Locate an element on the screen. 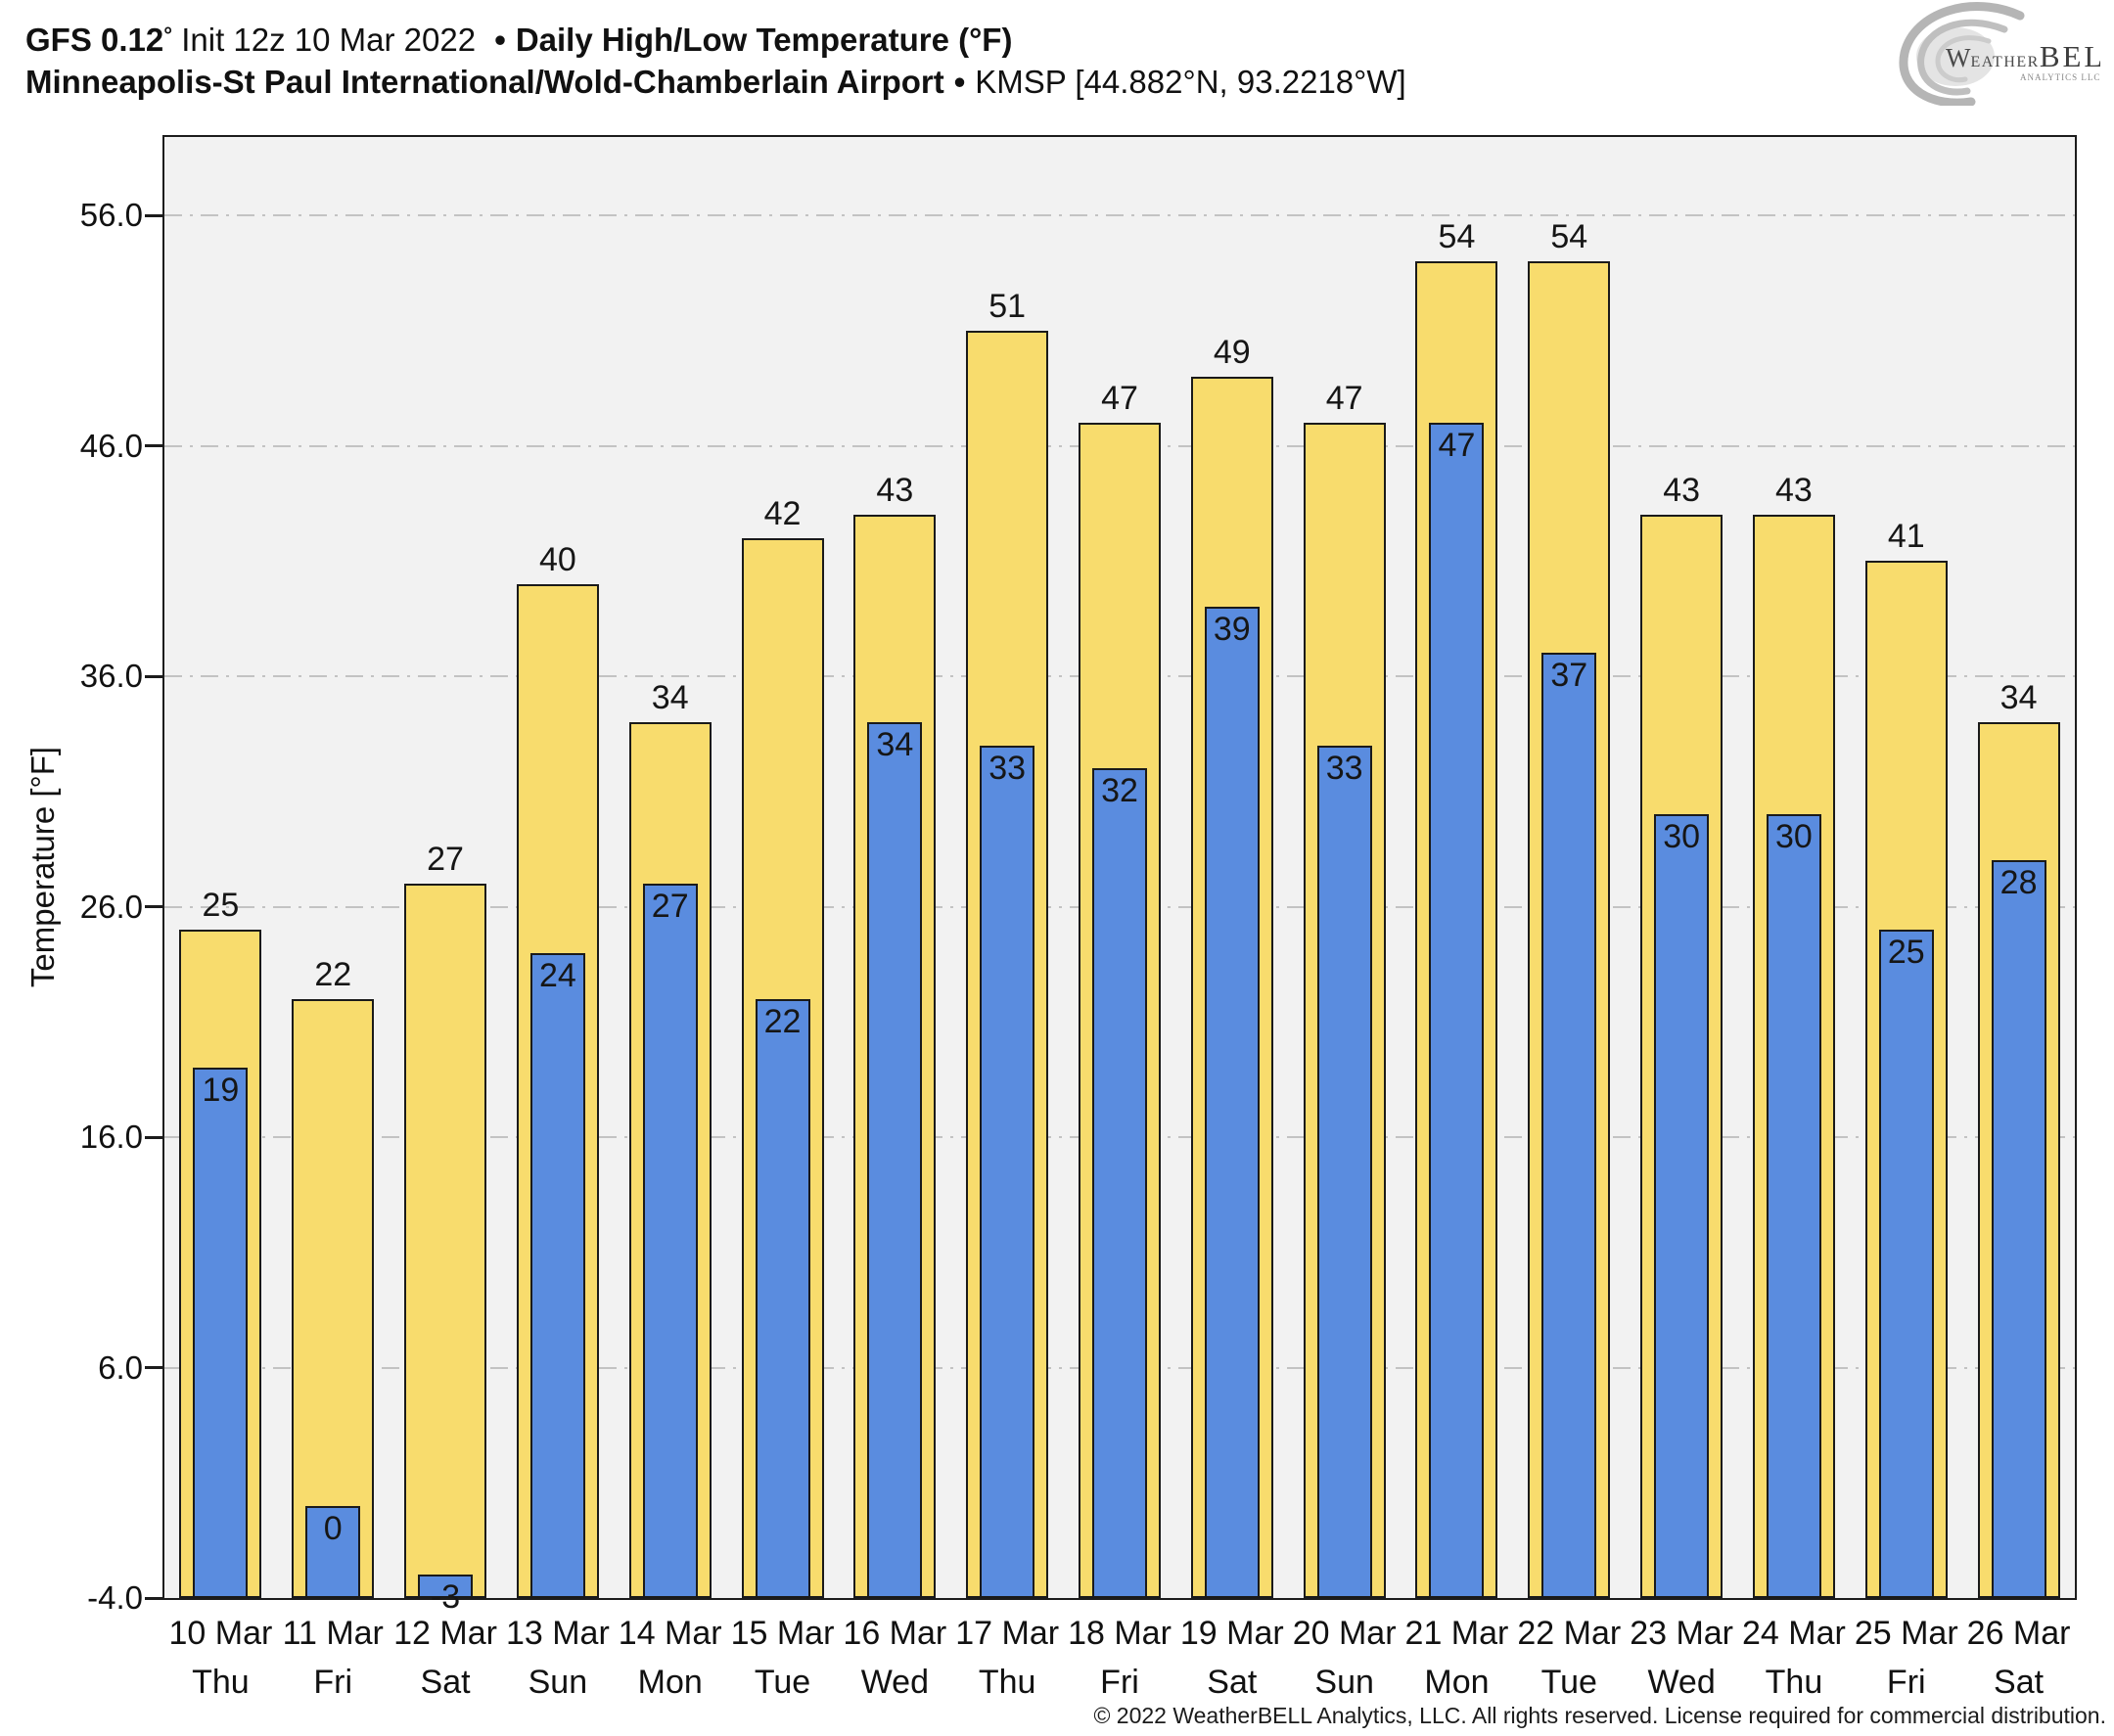 The width and height of the screenshot is (2114, 1736). high-value-label: 41 is located at coordinates (1906, 537).